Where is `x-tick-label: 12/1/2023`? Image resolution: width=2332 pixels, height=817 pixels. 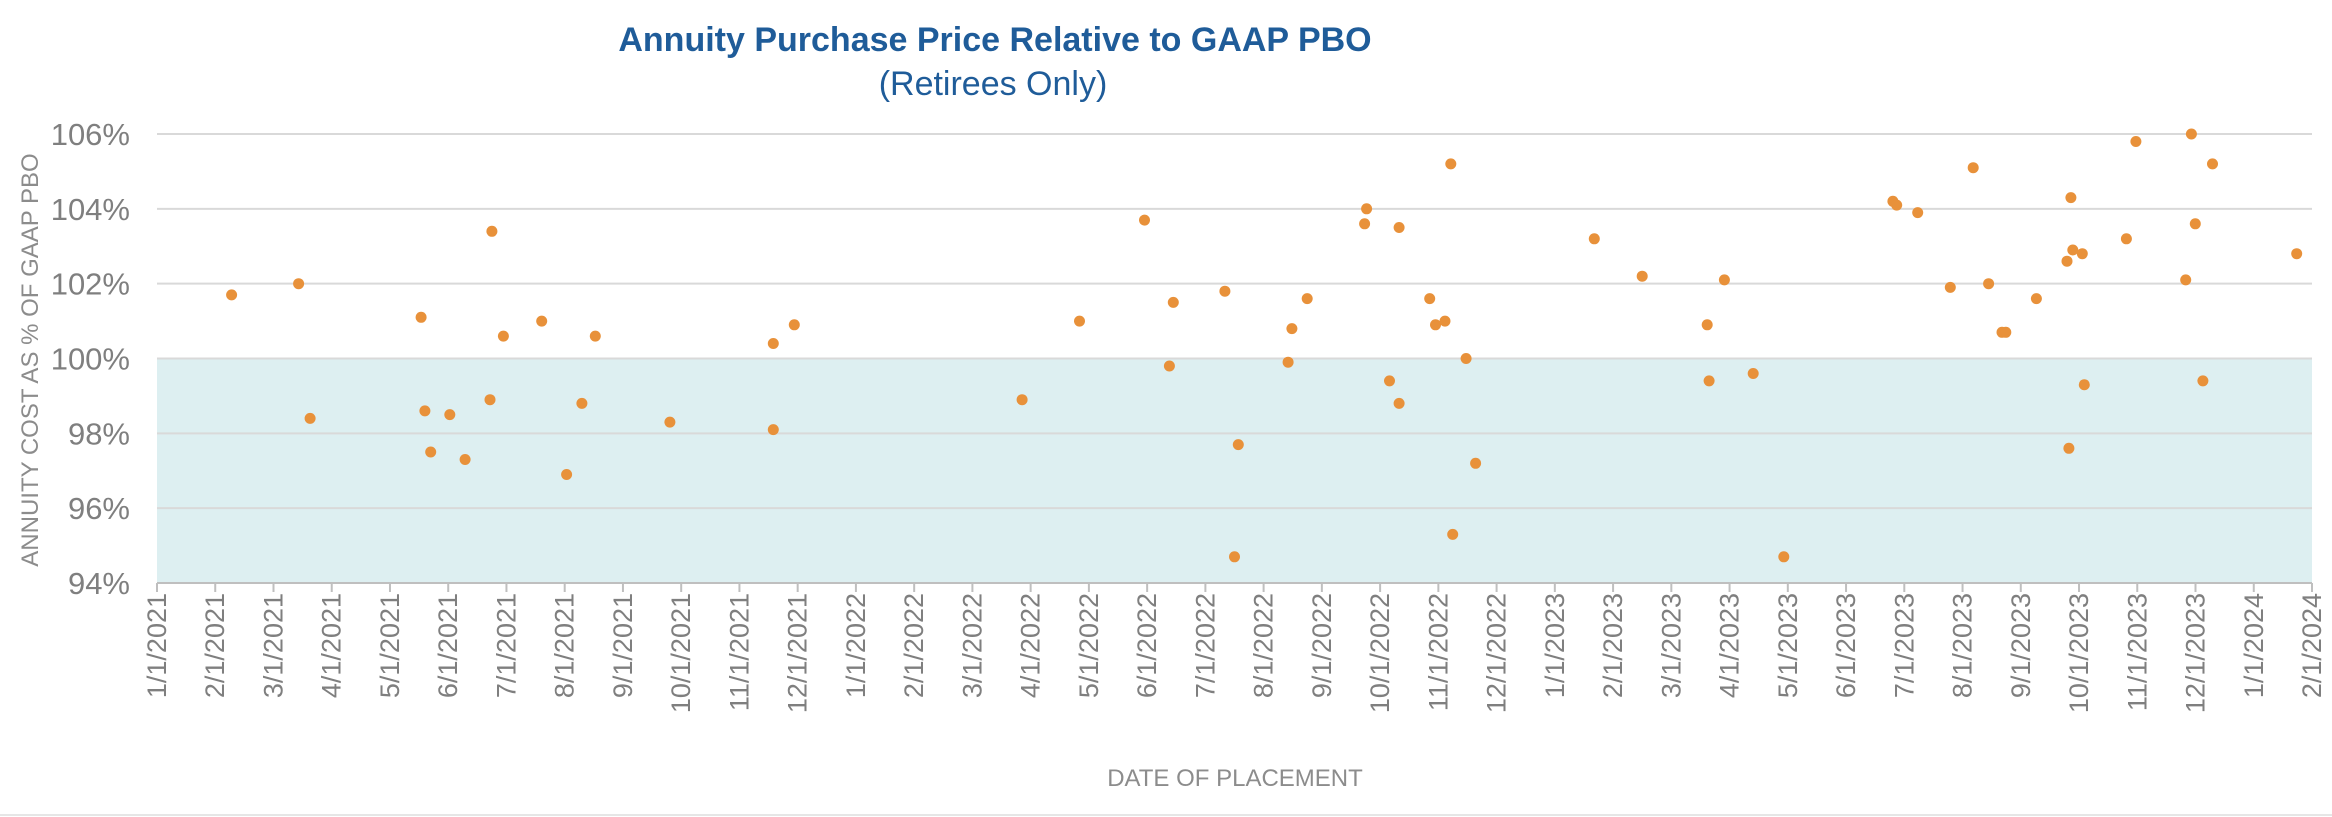 x-tick-label: 12/1/2023 is located at coordinates (2196, 653).